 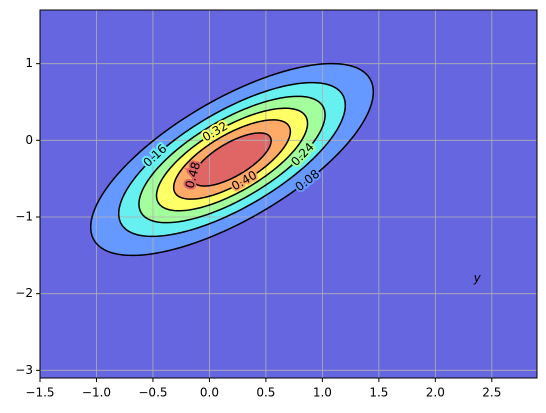 What do you see at coordinates (24, 370) in the screenshot?
I see `y-tick-label: −3` at bounding box center [24, 370].